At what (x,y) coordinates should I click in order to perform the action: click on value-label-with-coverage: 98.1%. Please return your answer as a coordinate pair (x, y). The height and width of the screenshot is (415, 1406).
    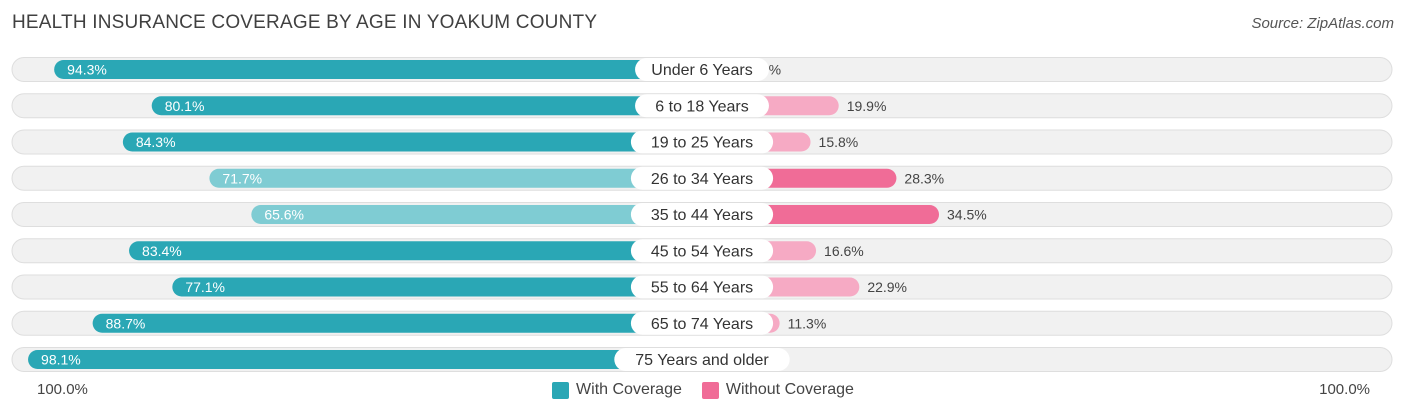
    Looking at the image, I should click on (61, 360).